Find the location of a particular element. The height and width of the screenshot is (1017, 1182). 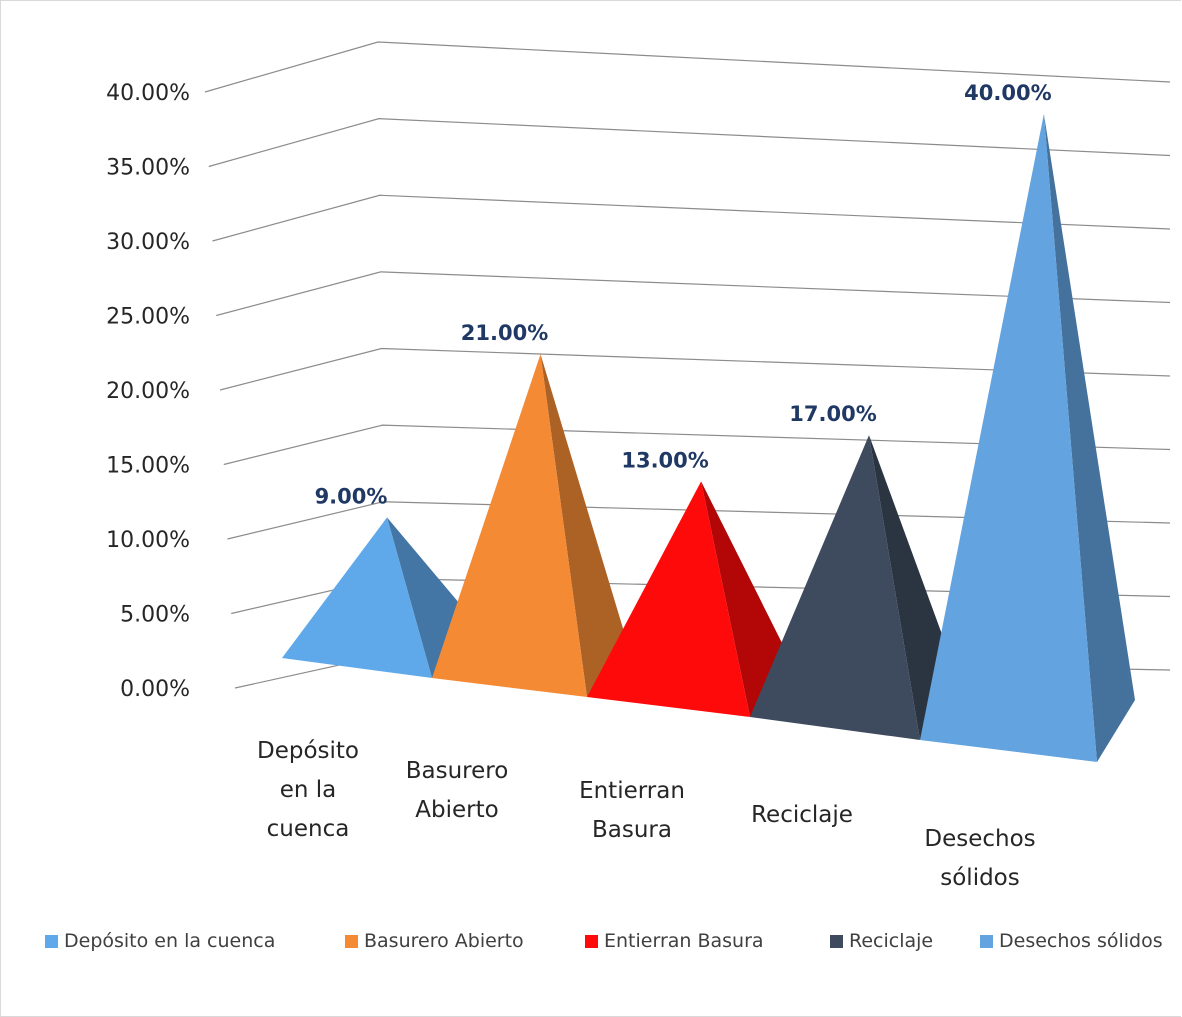

legend-item: Desechos sólidos is located at coordinates (1071, 941).